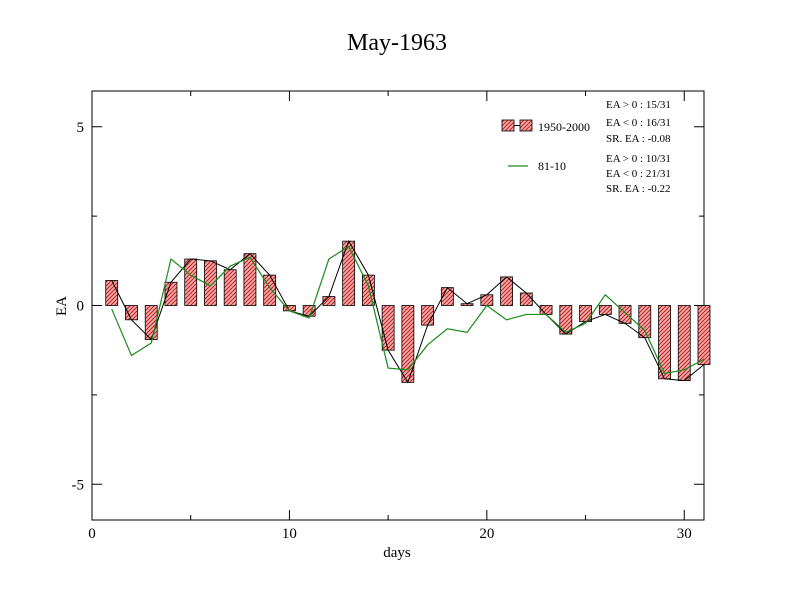 This screenshot has width=792, height=612. What do you see at coordinates (397, 553) in the screenshot?
I see `x-axis-label: days` at bounding box center [397, 553].